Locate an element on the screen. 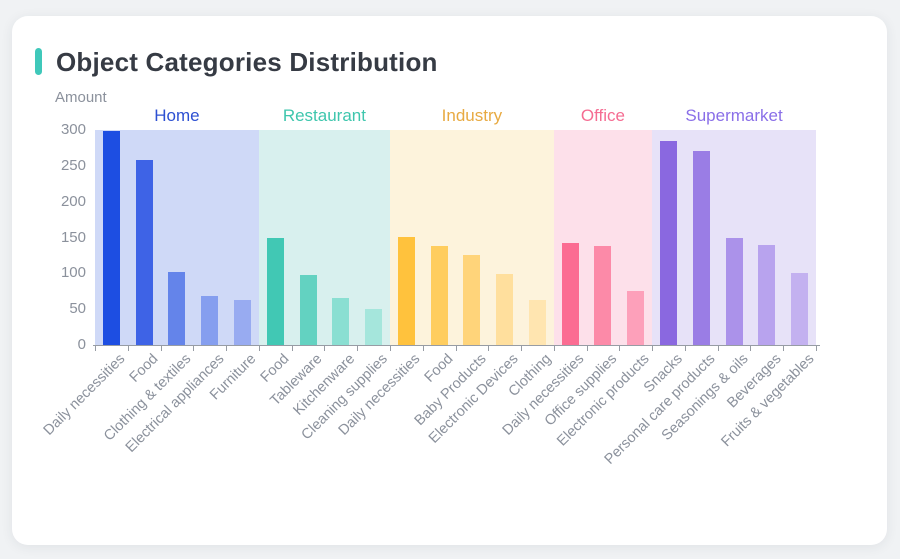 This screenshot has width=900, height=559. y-tick-label: 50 is located at coordinates (77, 309).